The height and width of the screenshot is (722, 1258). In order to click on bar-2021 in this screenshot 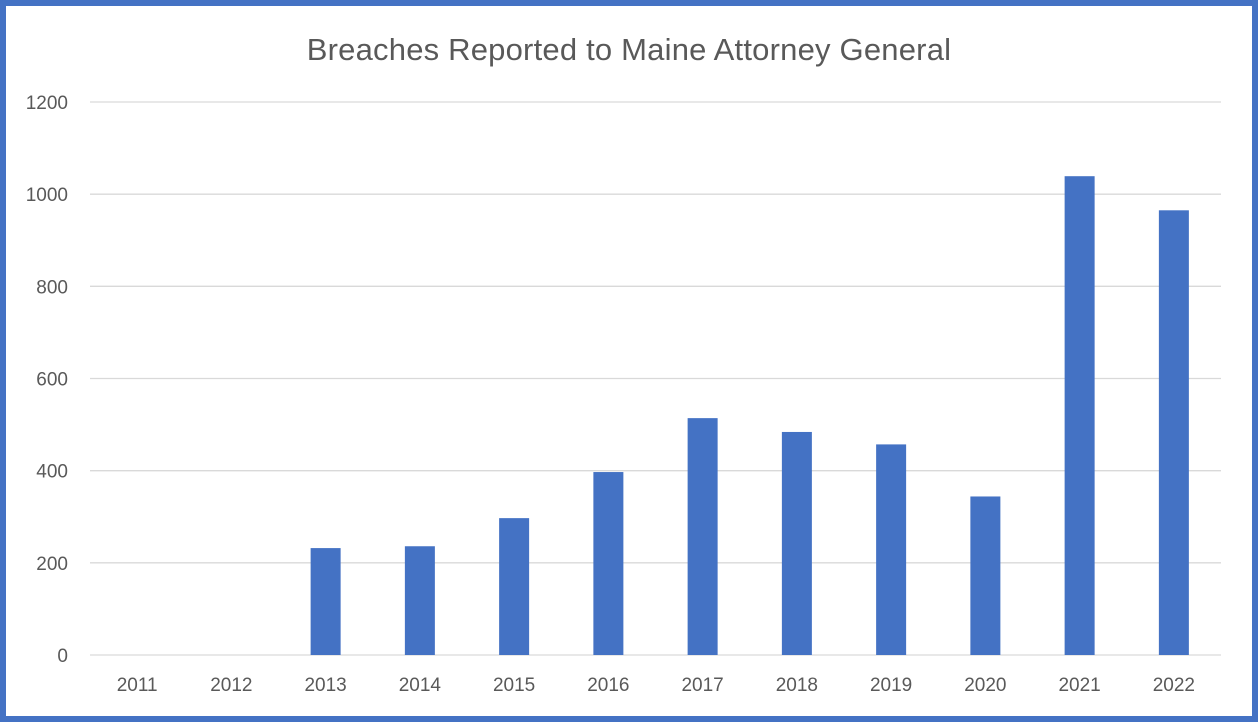, I will do `click(1079, 416)`.